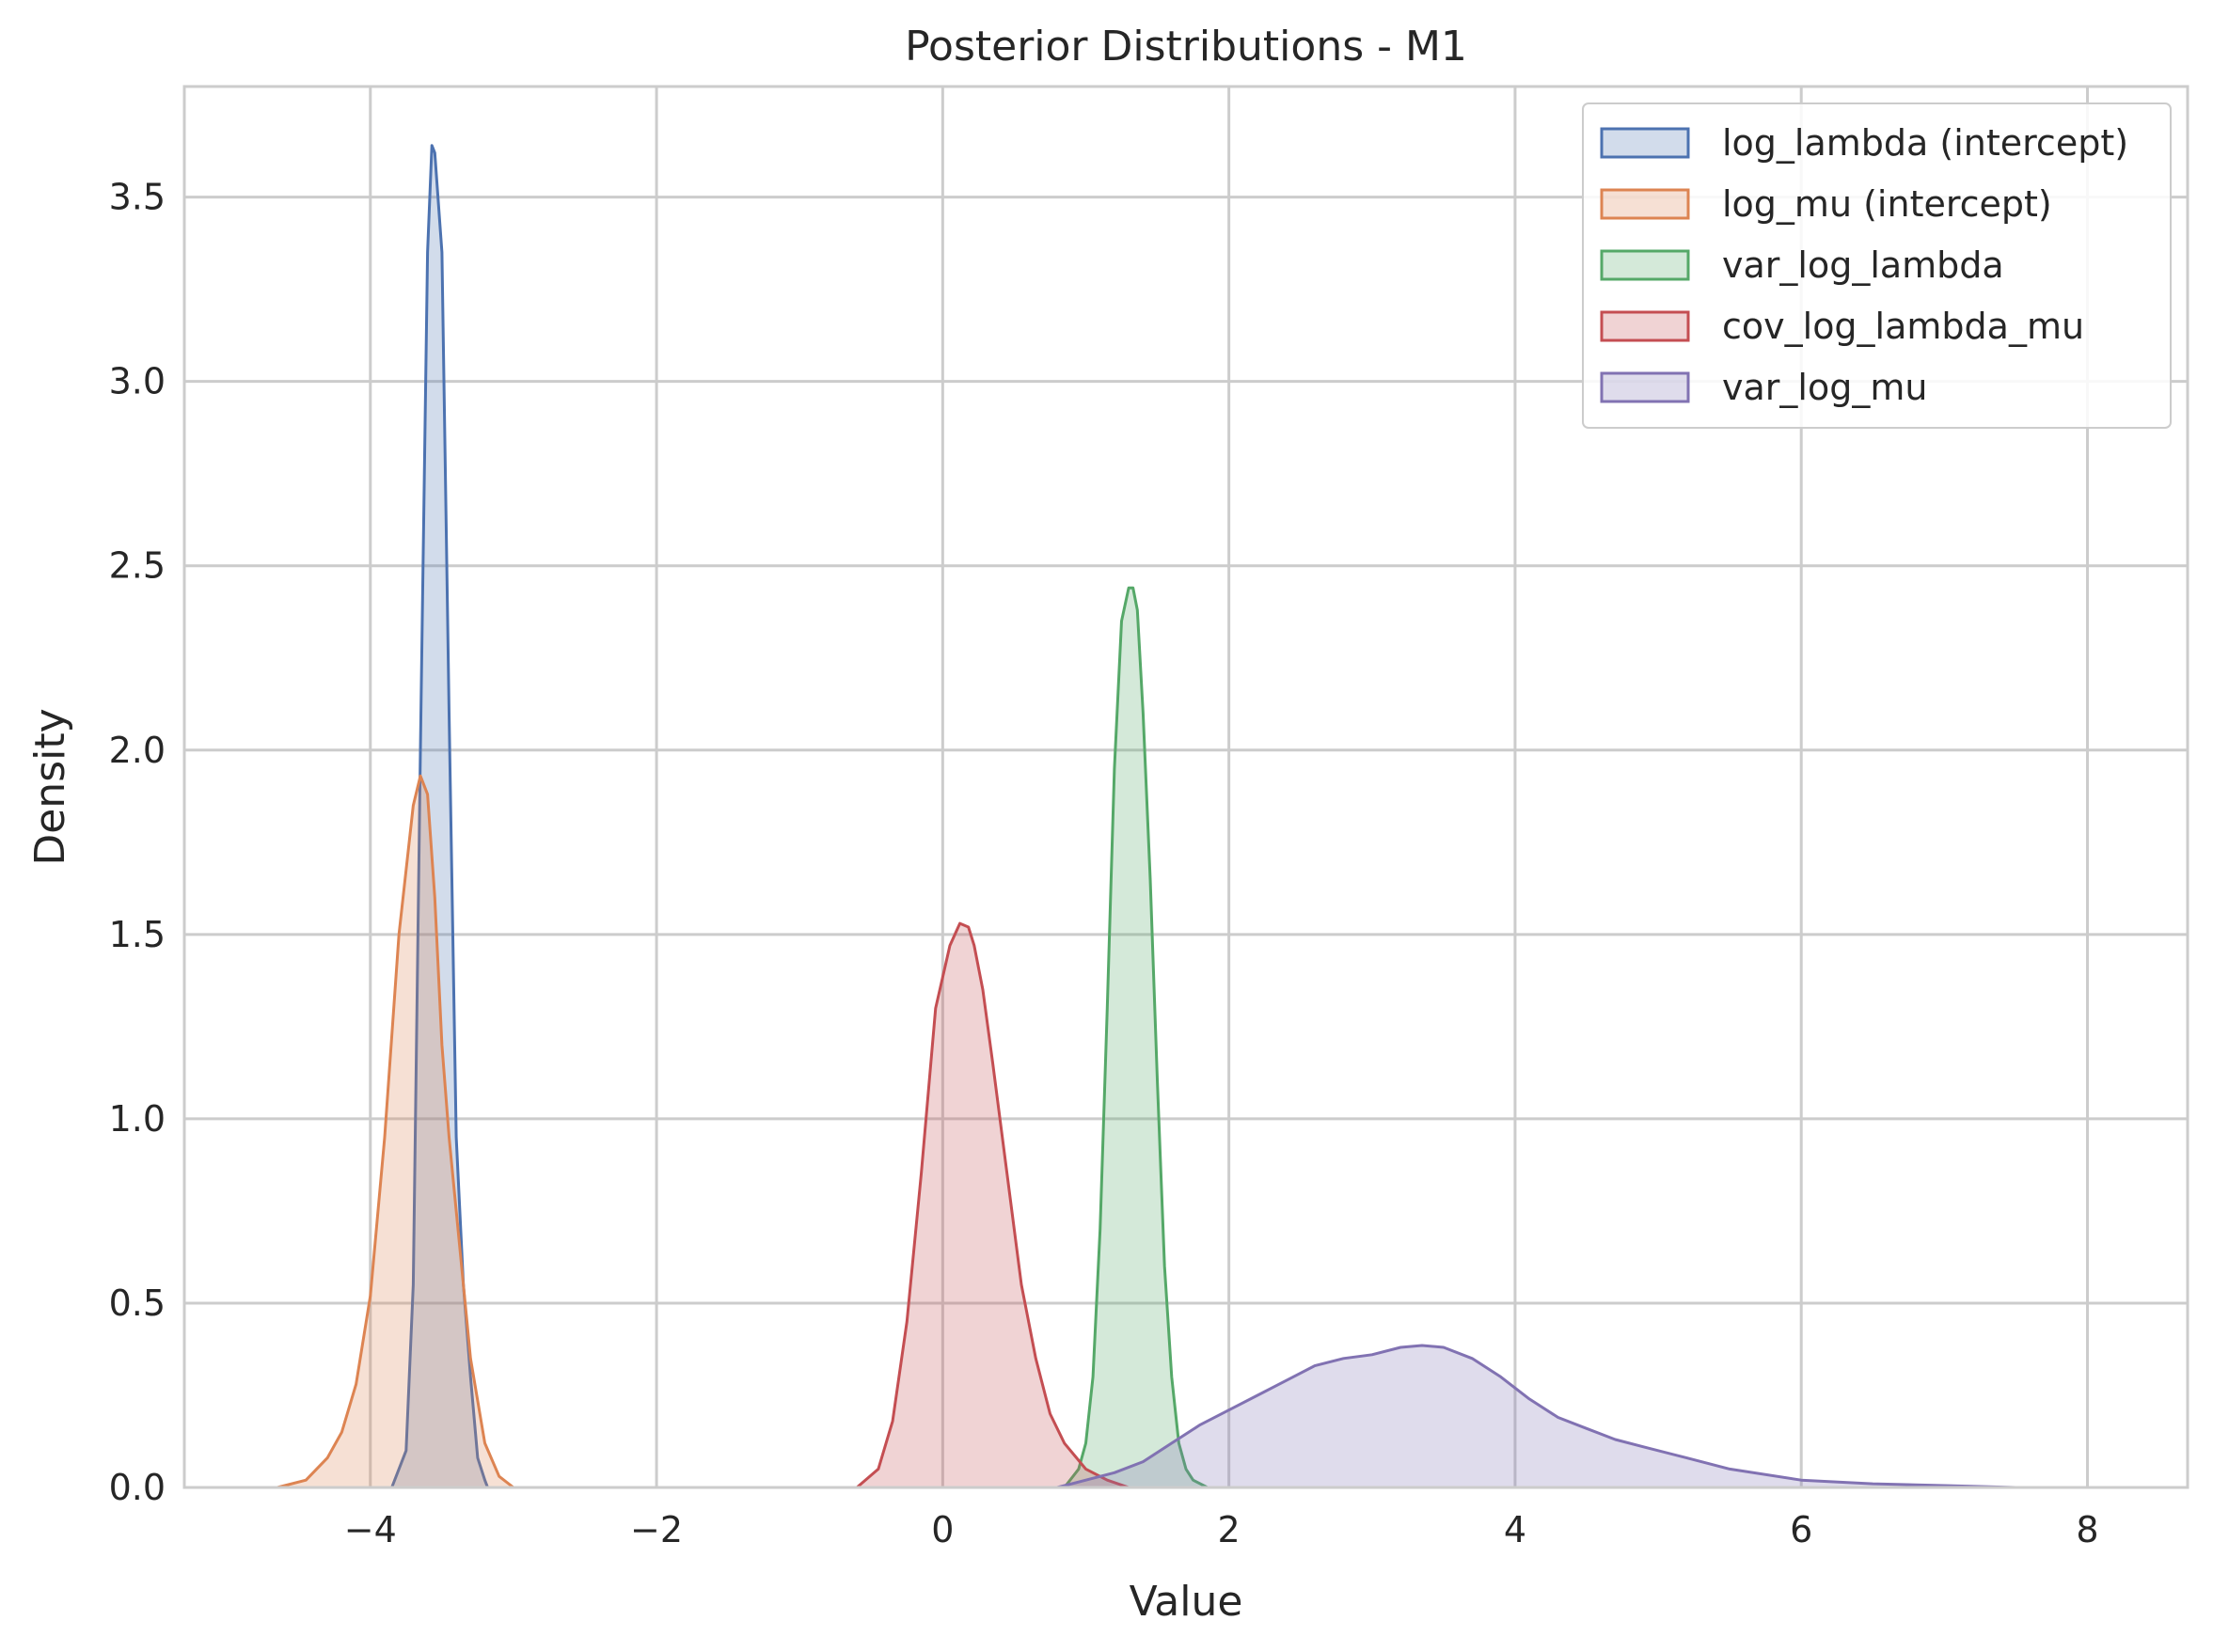  I want to click on x-tick-labels: −4 −2 0 2 4 6 8, so click(1221, 1529).